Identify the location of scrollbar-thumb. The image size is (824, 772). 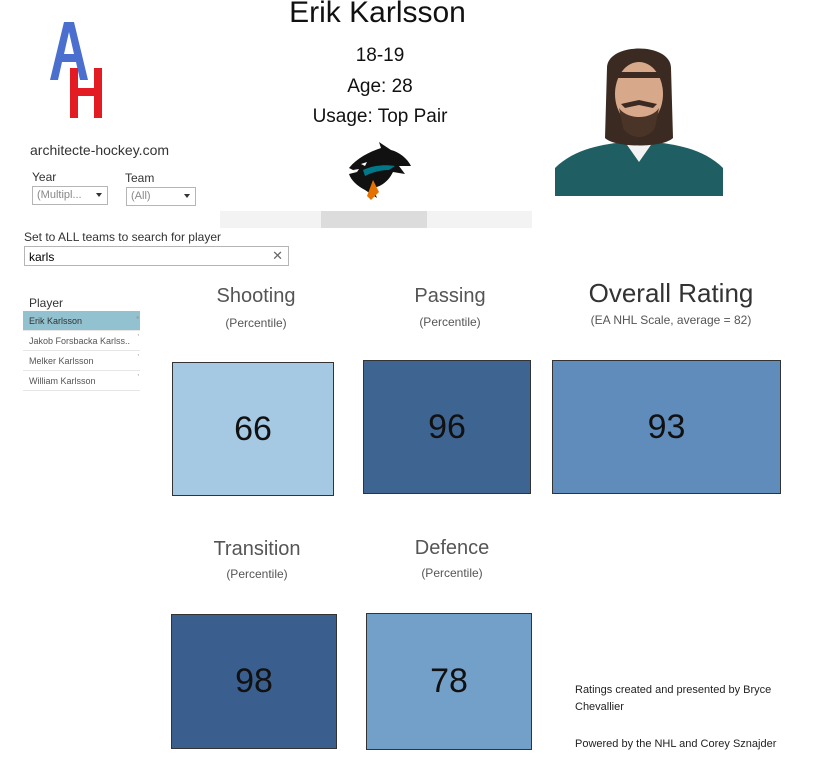
(374, 219).